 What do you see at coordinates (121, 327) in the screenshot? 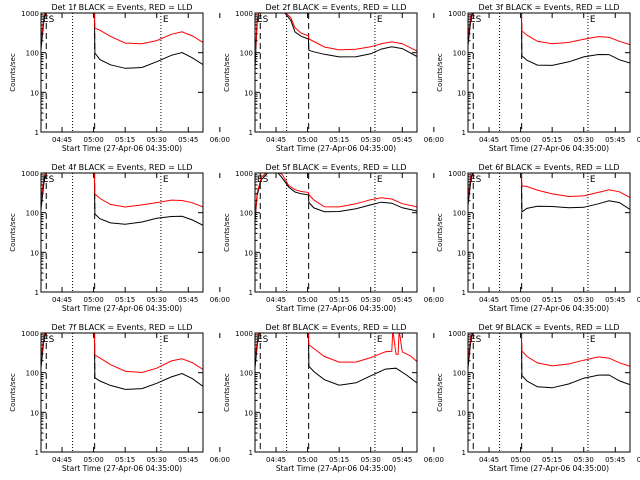
I see `plot-title: Det 7f BLACK = Events, RED = LLD` at bounding box center [121, 327].